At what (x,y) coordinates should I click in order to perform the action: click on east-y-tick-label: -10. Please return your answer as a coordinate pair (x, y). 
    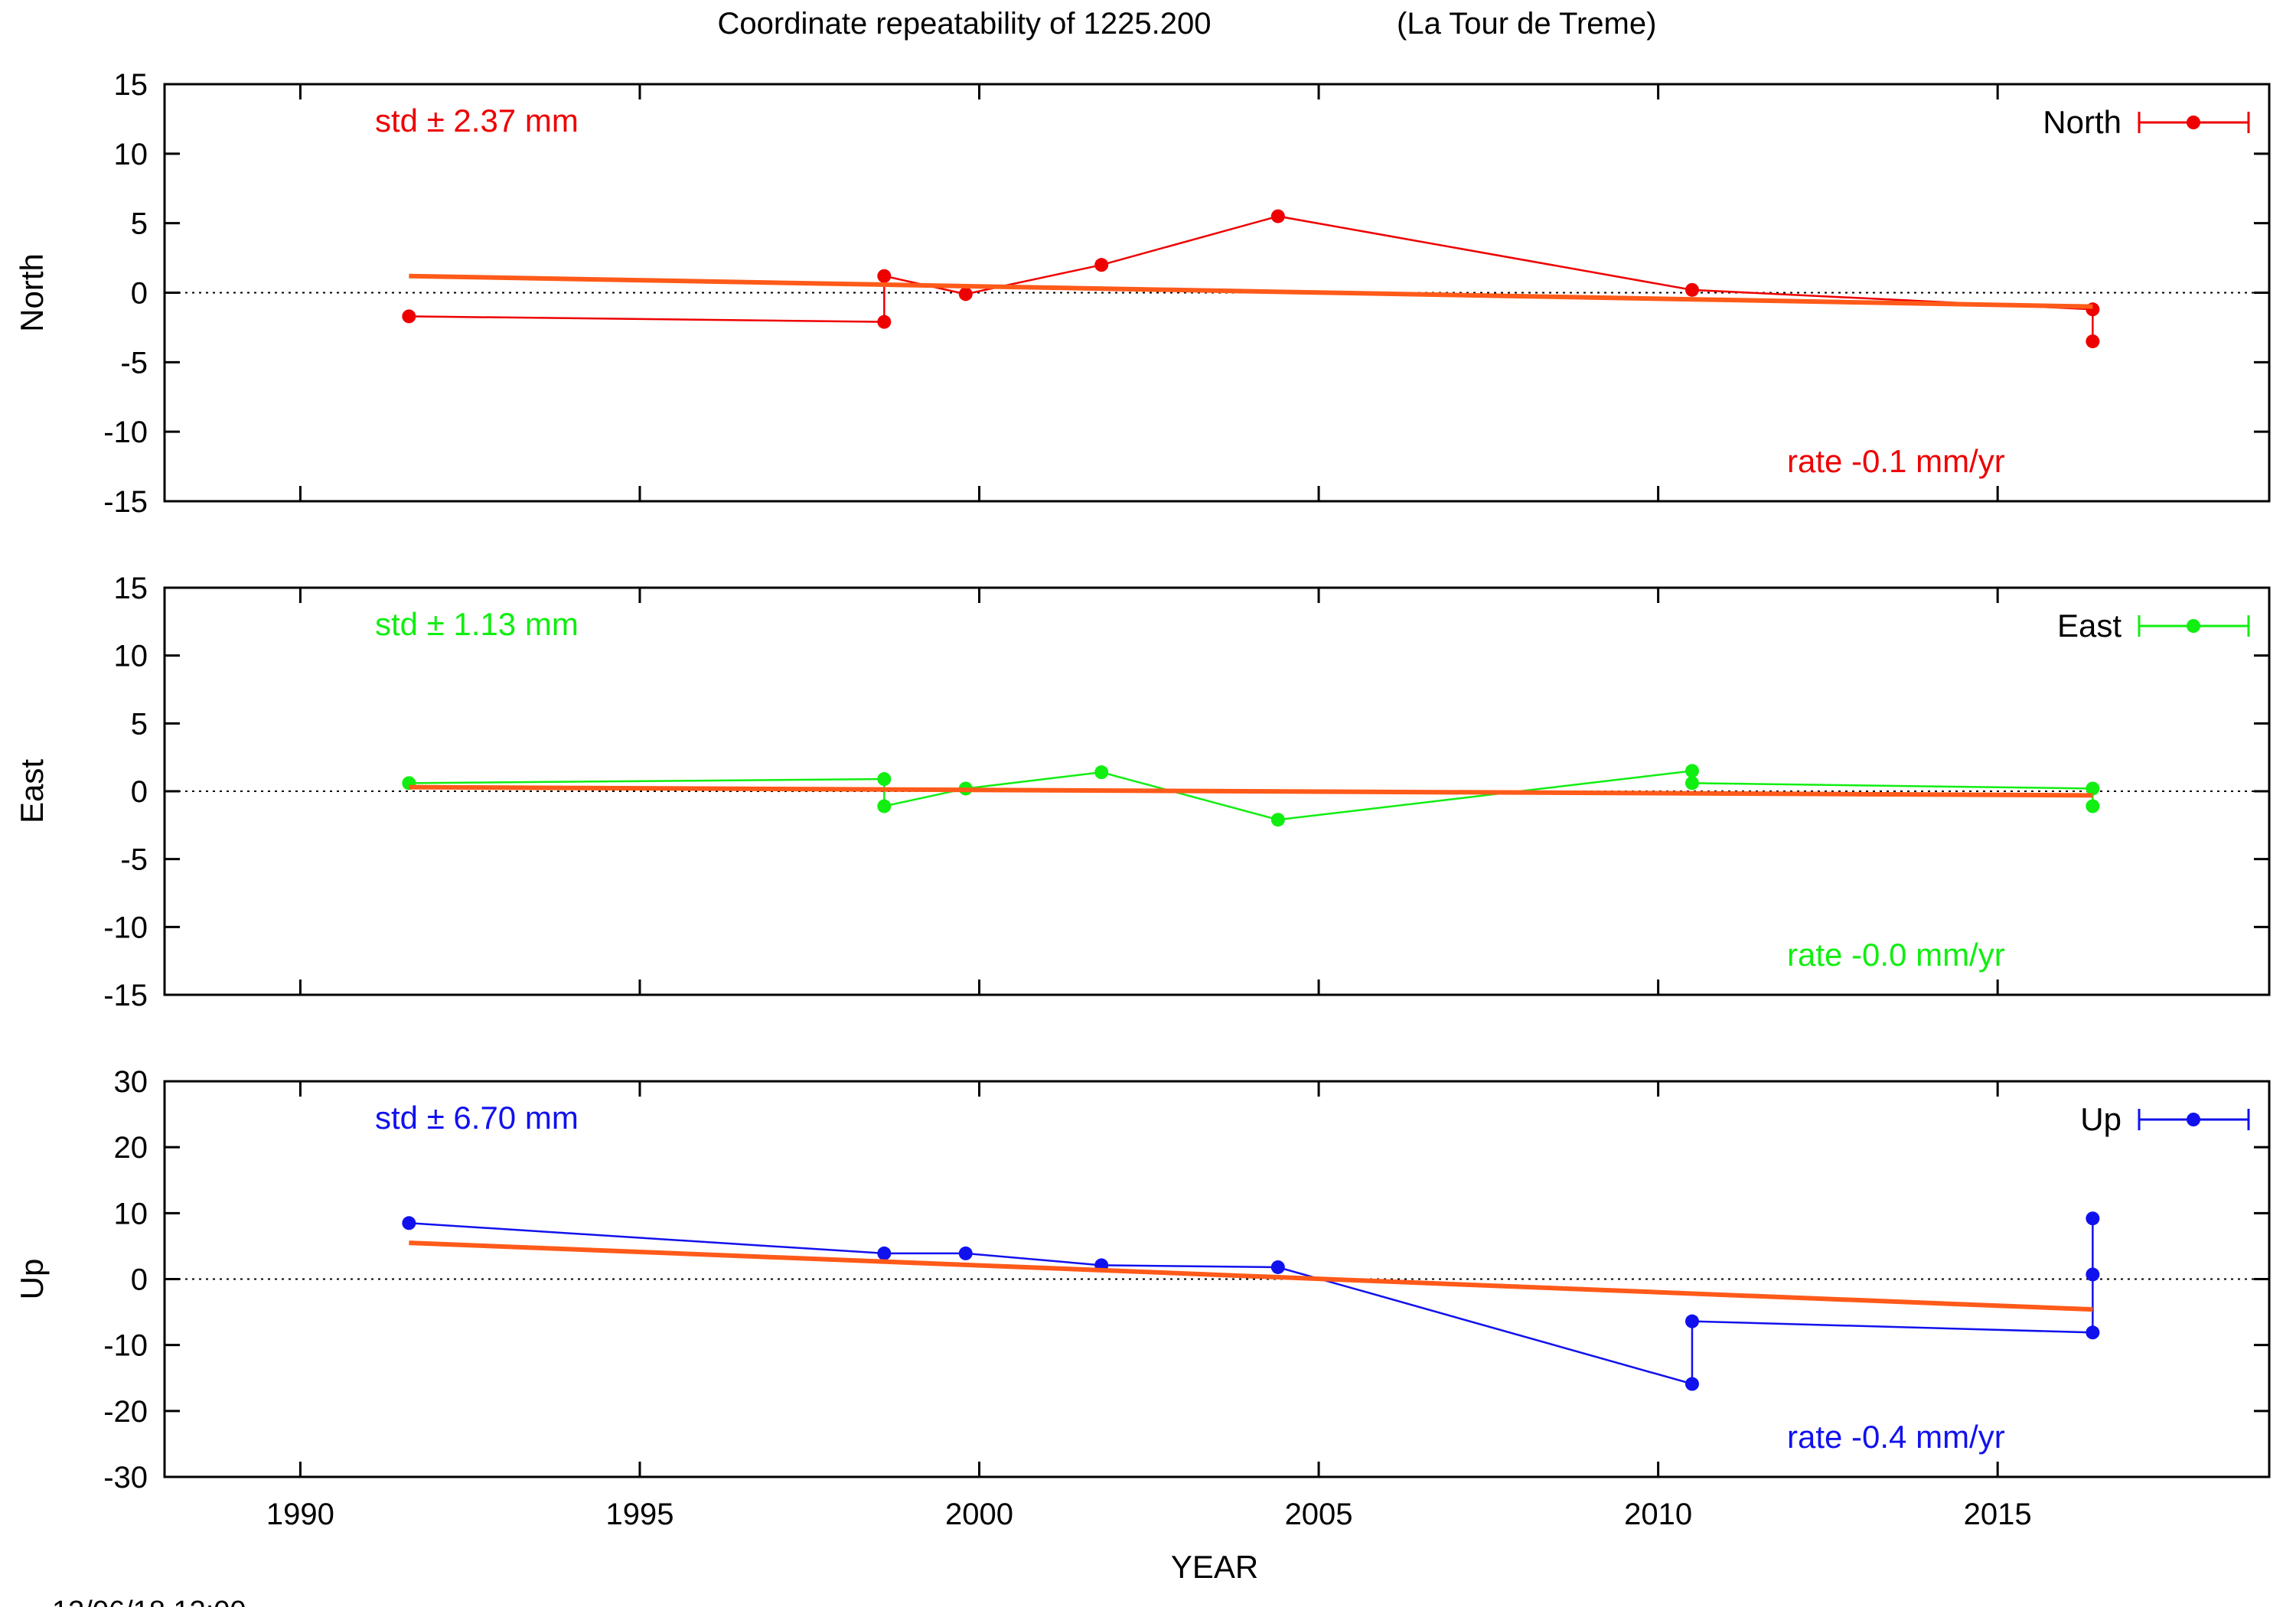
    Looking at the image, I should click on (125, 928).